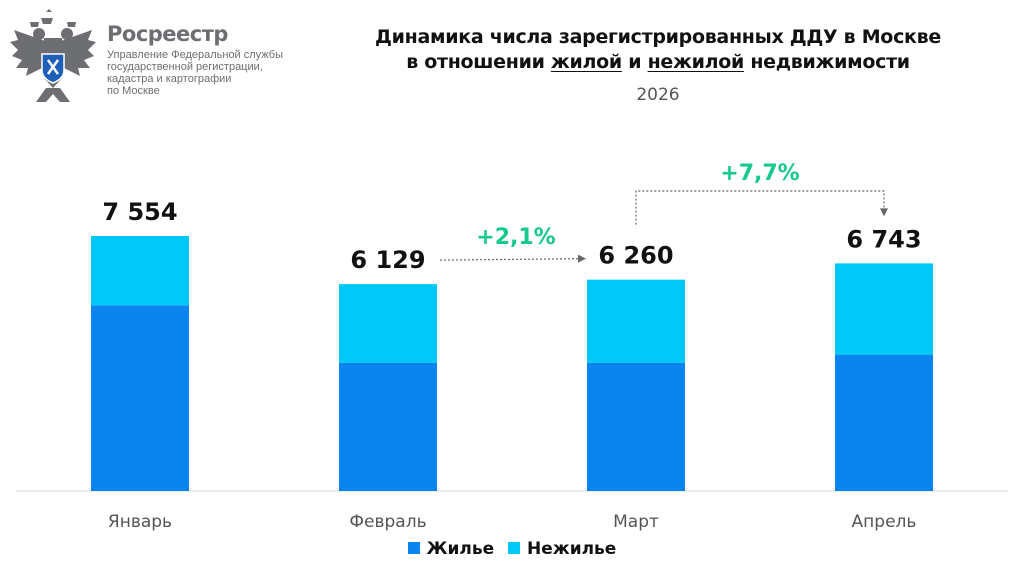 The image size is (1024, 576). I want to click on emblem-icon, so click(53, 55).